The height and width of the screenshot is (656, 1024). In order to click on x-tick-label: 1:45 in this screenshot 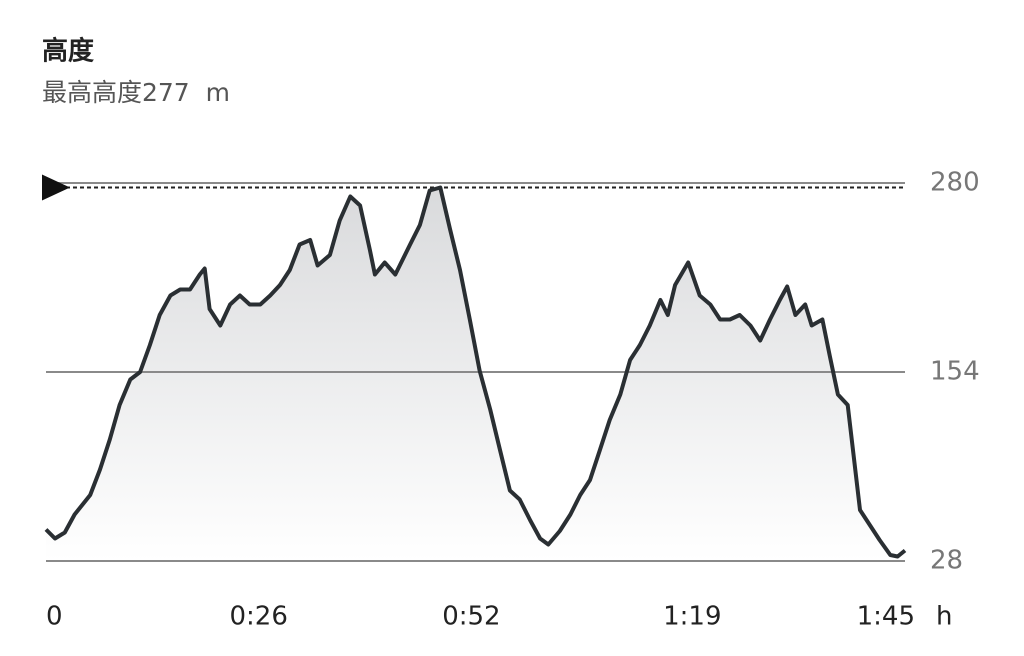, I will do `click(886, 617)`.